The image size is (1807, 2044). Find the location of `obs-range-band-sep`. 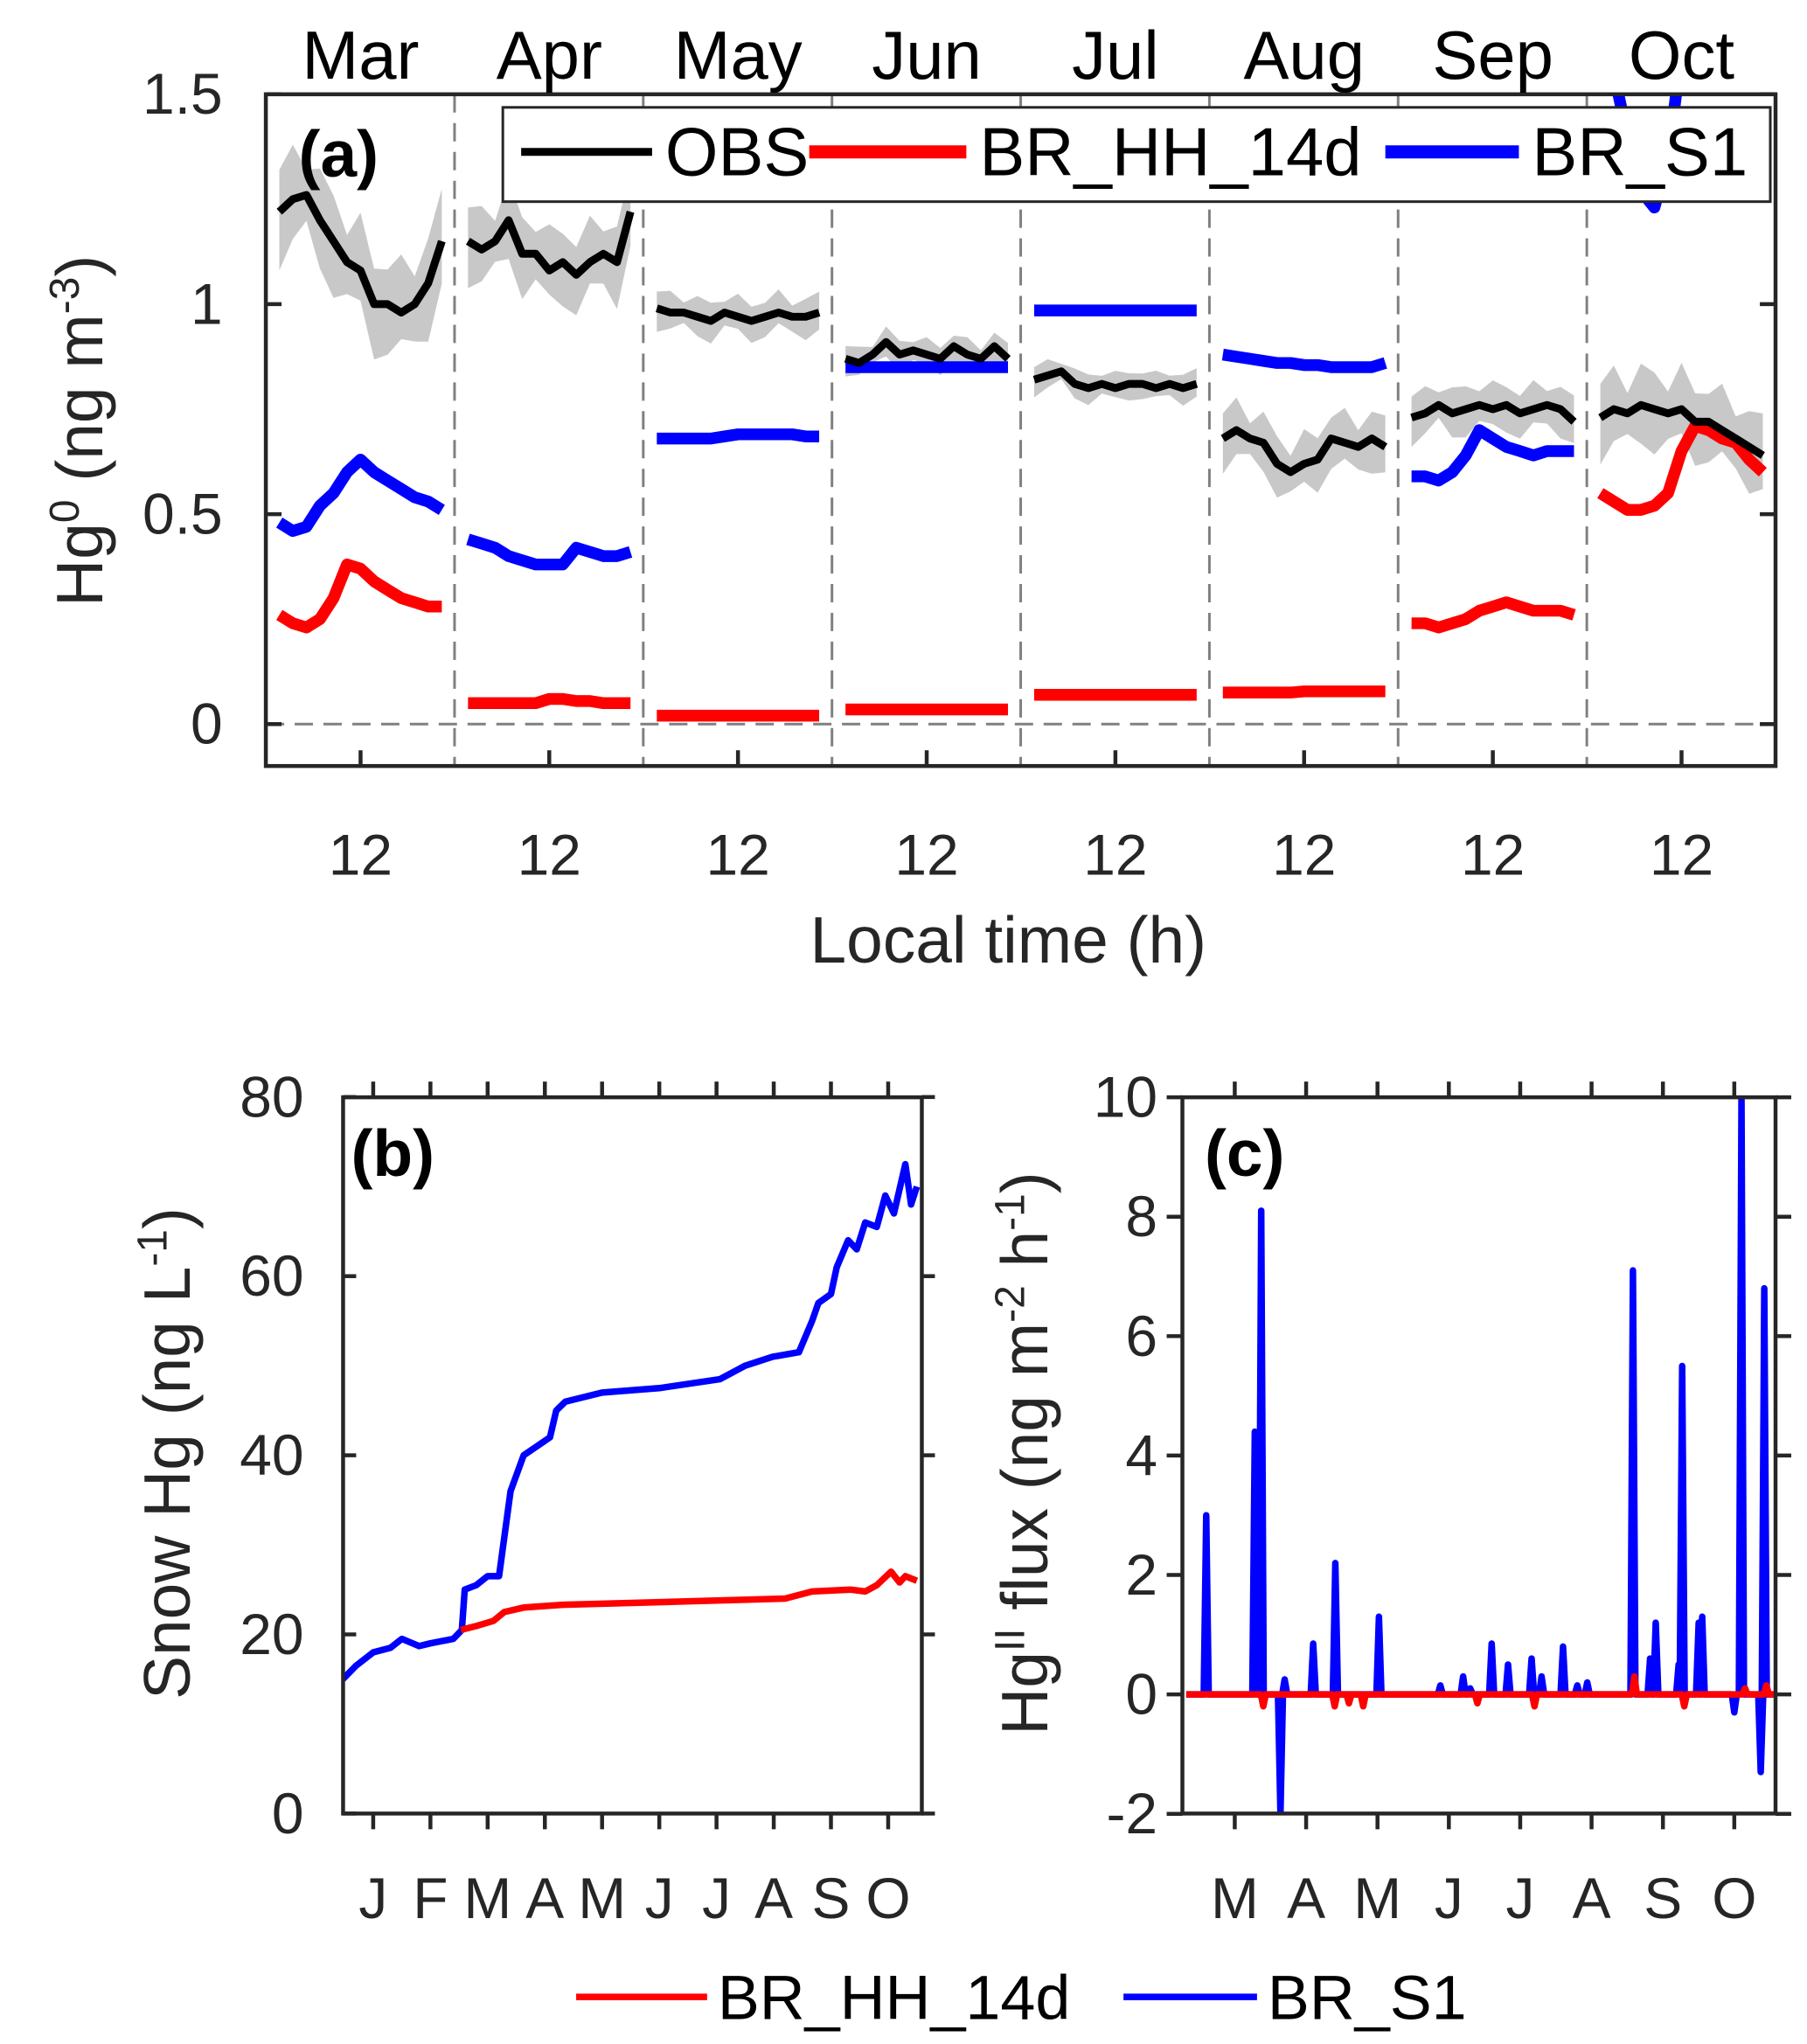

obs-range-band-sep is located at coordinates (1492, 413).